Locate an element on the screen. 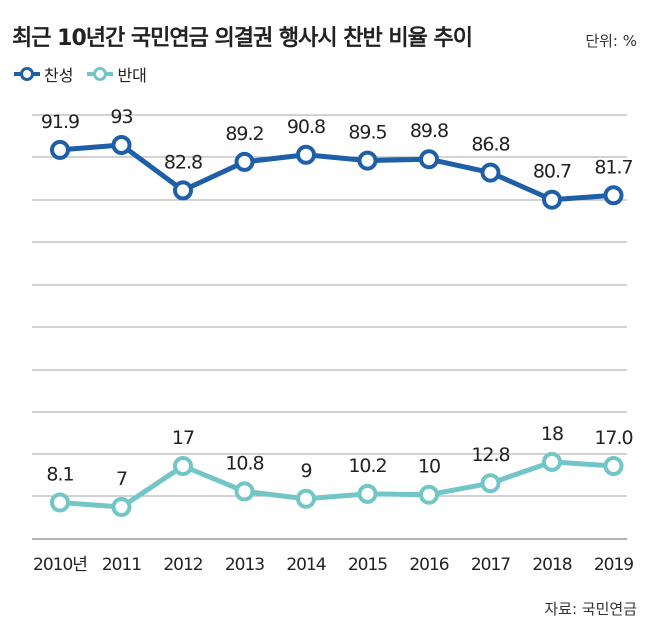 The height and width of the screenshot is (633, 659). legend: 찬성 반대 is located at coordinates (87, 74).